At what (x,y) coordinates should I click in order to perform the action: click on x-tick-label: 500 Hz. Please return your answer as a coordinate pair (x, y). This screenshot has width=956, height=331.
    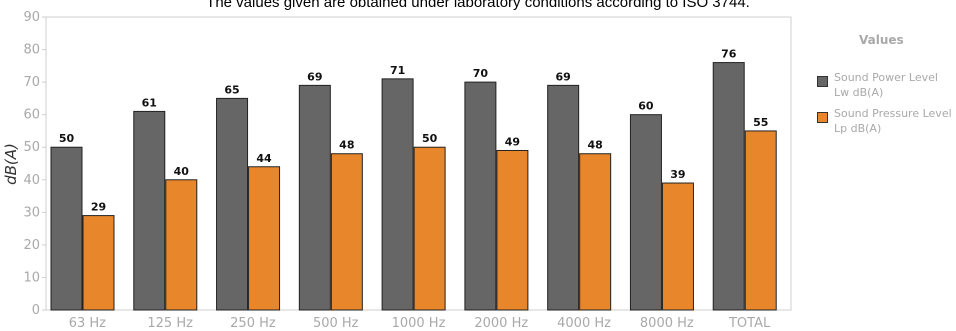
    Looking at the image, I should click on (336, 323).